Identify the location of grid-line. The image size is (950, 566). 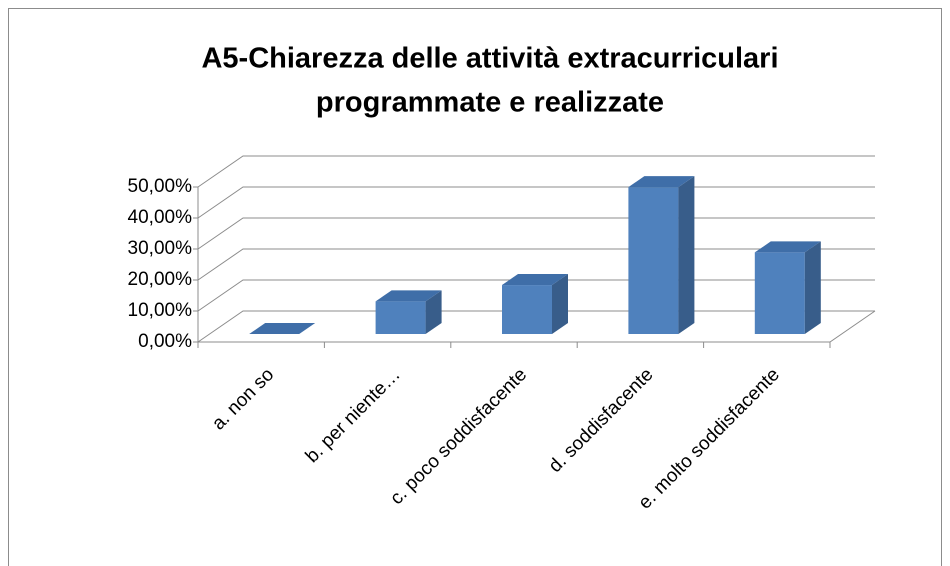
(536, 171).